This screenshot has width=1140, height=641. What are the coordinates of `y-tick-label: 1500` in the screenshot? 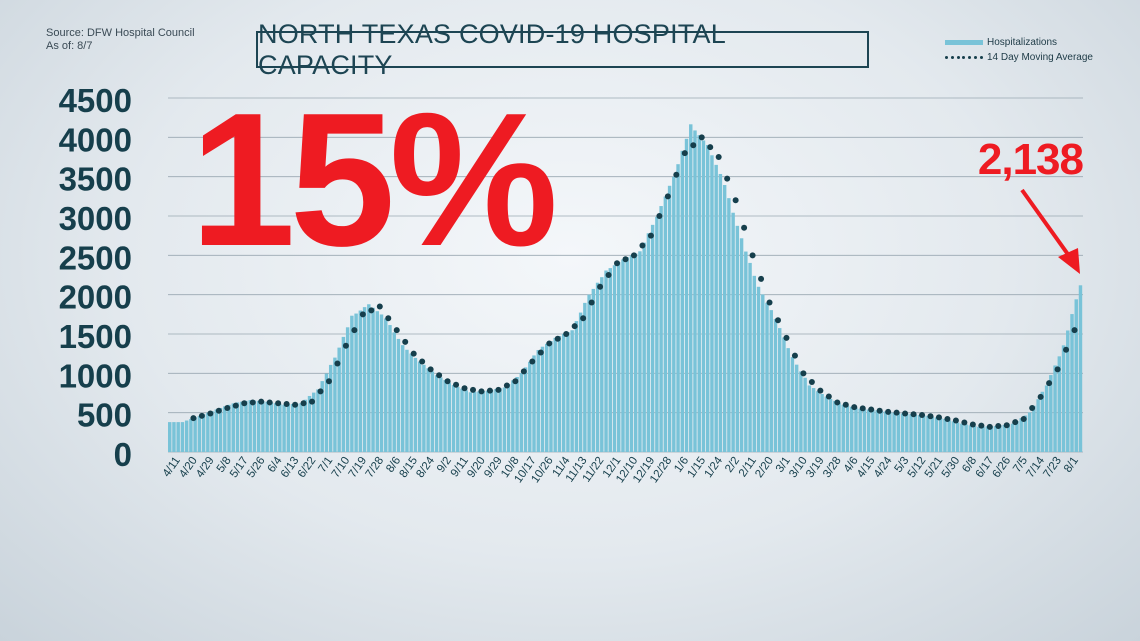 It's located at (95, 336).